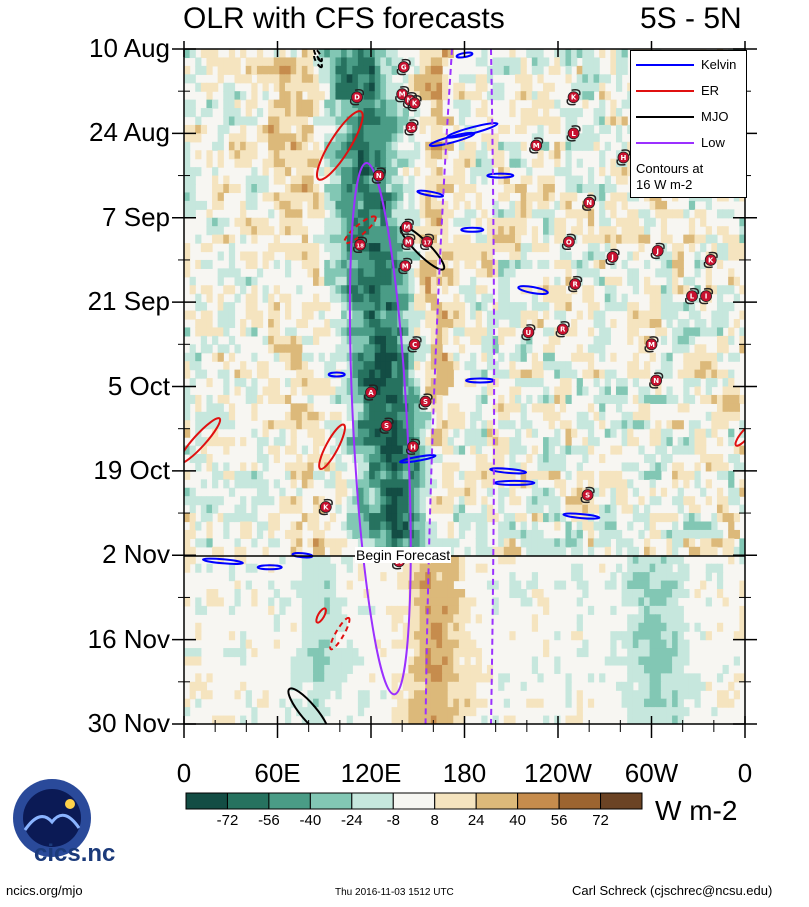 This screenshot has height=907, width=809. I want to click on storm-marker-label: L, so click(573, 134).